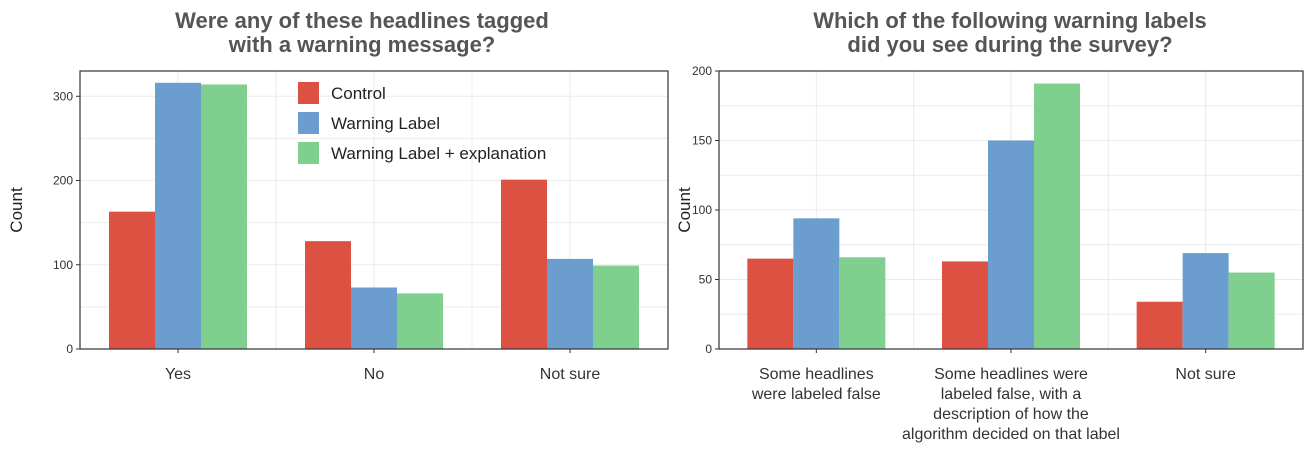 The image size is (1315, 450). Describe the element at coordinates (362, 20) in the screenshot. I see `chart-title-line: Were any of these headlines tagged` at that location.